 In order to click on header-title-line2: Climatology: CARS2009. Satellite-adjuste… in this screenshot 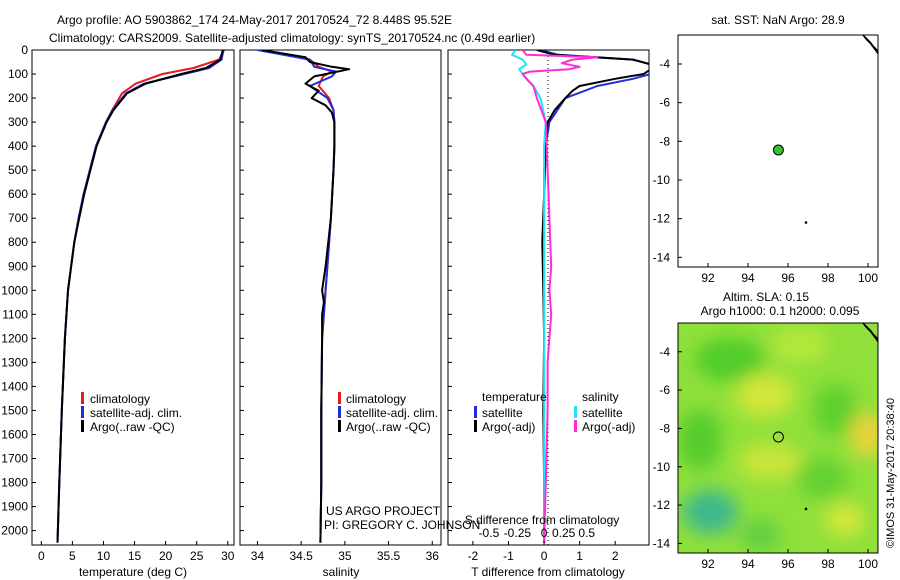, I will do `click(292, 38)`.